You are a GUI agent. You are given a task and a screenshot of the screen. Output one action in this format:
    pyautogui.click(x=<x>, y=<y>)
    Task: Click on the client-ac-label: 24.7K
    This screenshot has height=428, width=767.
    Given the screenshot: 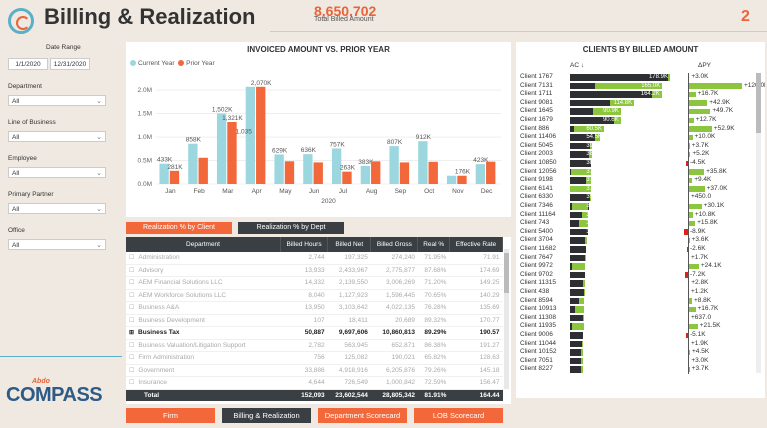 What is the action you would take?
    pyautogui.click(x=594, y=317)
    